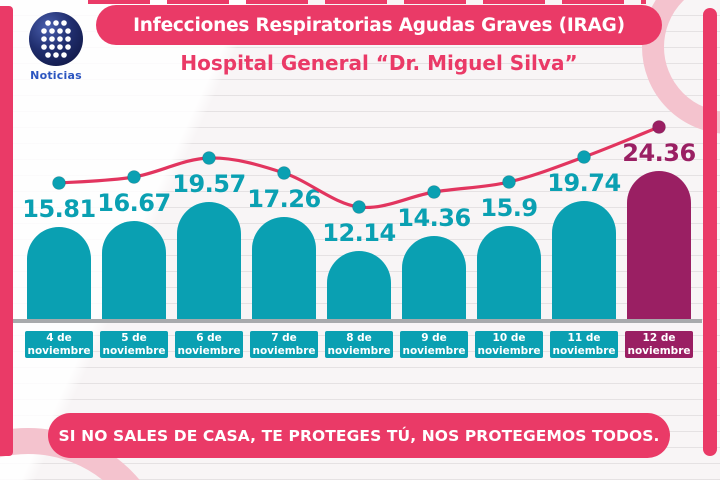  What do you see at coordinates (434, 277) in the screenshot?
I see `bar-9-de-noviembre` at bounding box center [434, 277].